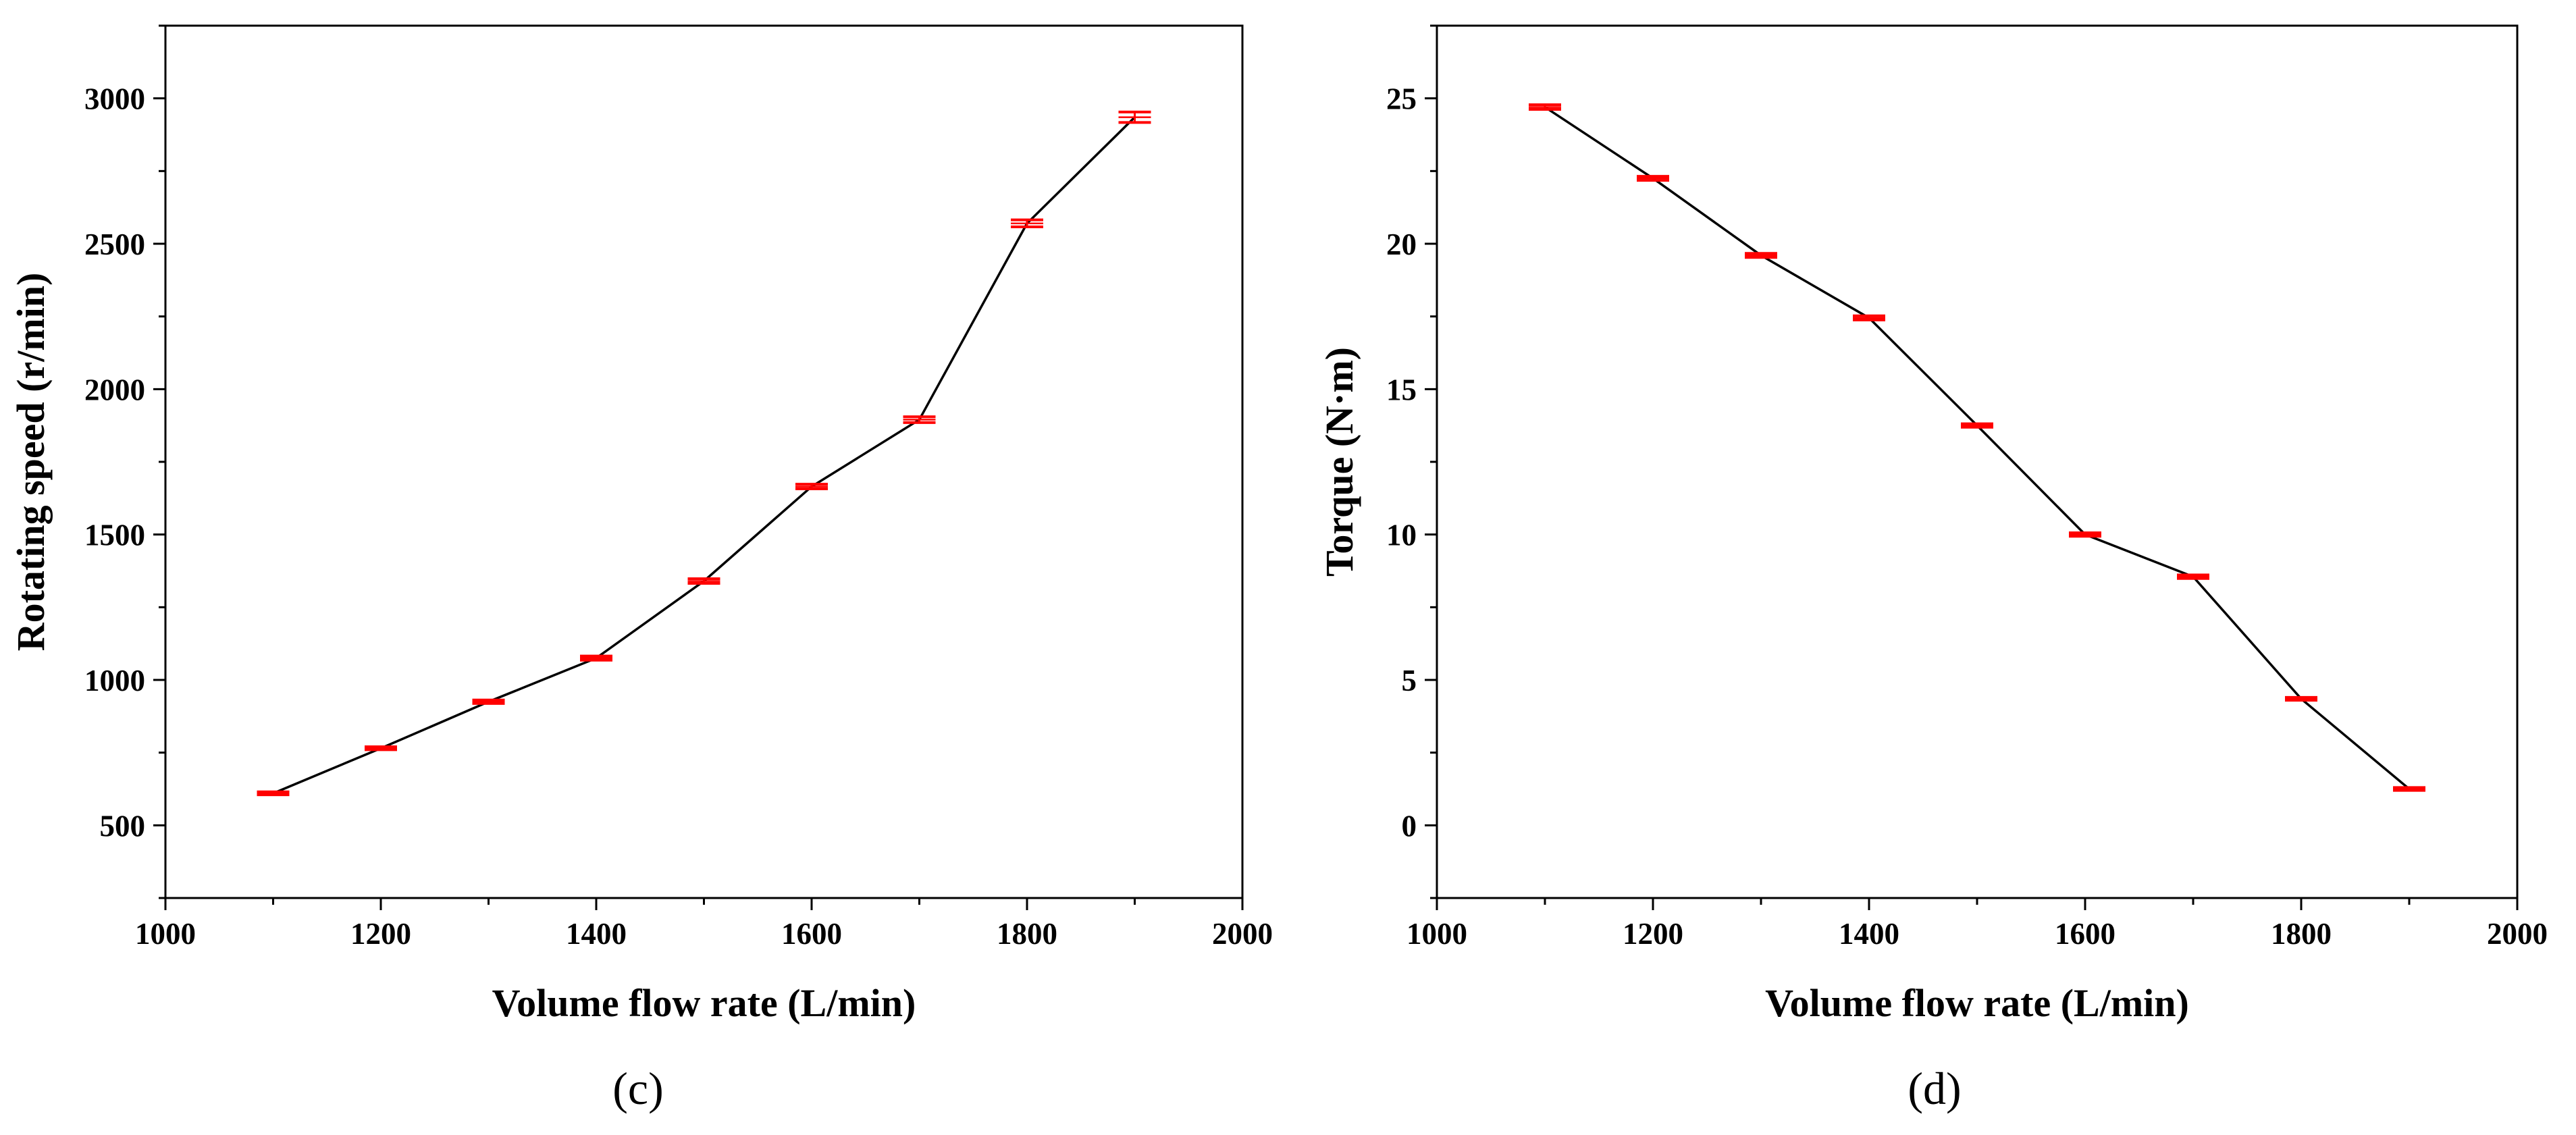  What do you see at coordinates (1401, 245) in the screenshot?
I see `y-tick-label: 20` at bounding box center [1401, 245].